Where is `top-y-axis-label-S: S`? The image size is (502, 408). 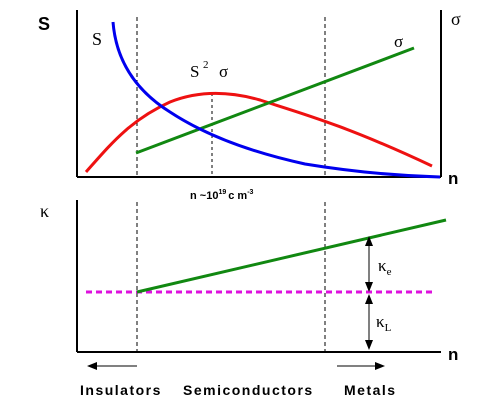 top-y-axis-label-S: S is located at coordinates (44, 24).